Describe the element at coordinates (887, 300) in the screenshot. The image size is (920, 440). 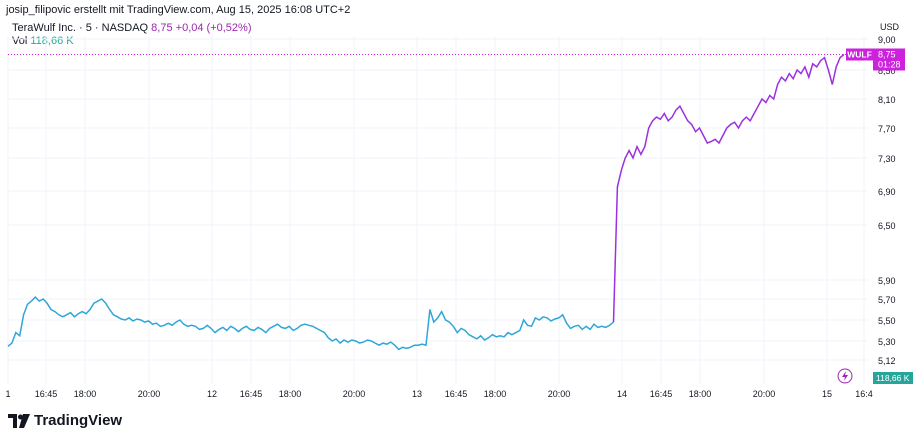
I see `y-tick-label: 5,70` at that location.